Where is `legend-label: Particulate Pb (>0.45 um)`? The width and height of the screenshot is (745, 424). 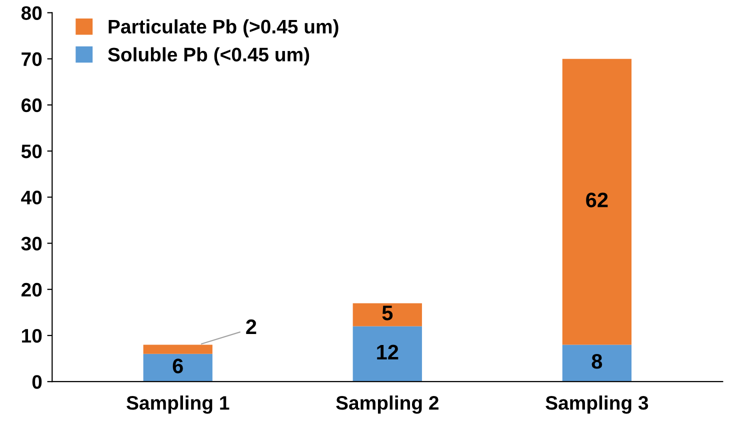
legend-label: Particulate Pb (>0.45 um) is located at coordinates (223, 28).